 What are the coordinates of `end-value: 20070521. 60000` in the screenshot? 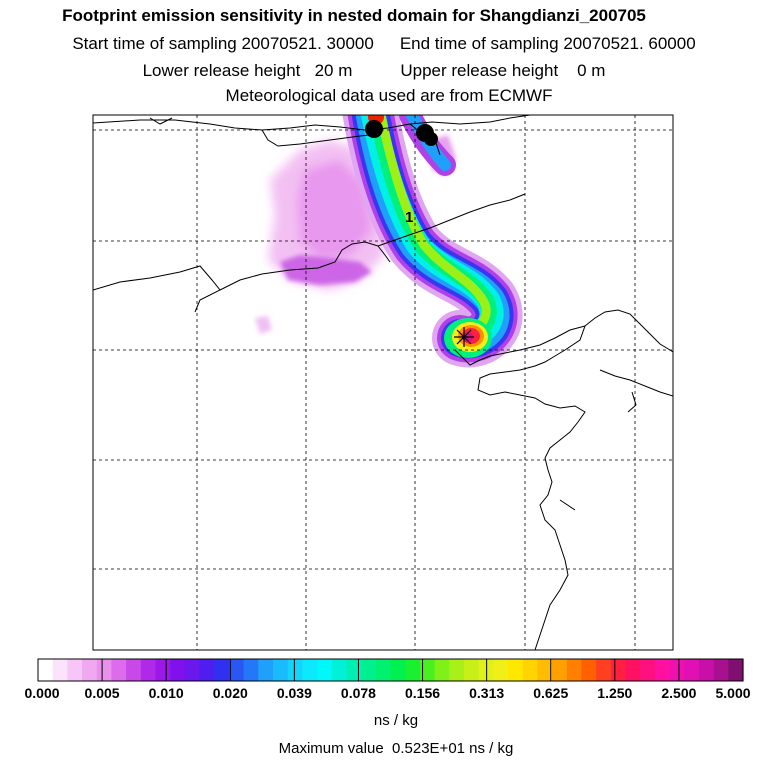 It's located at (629, 43).